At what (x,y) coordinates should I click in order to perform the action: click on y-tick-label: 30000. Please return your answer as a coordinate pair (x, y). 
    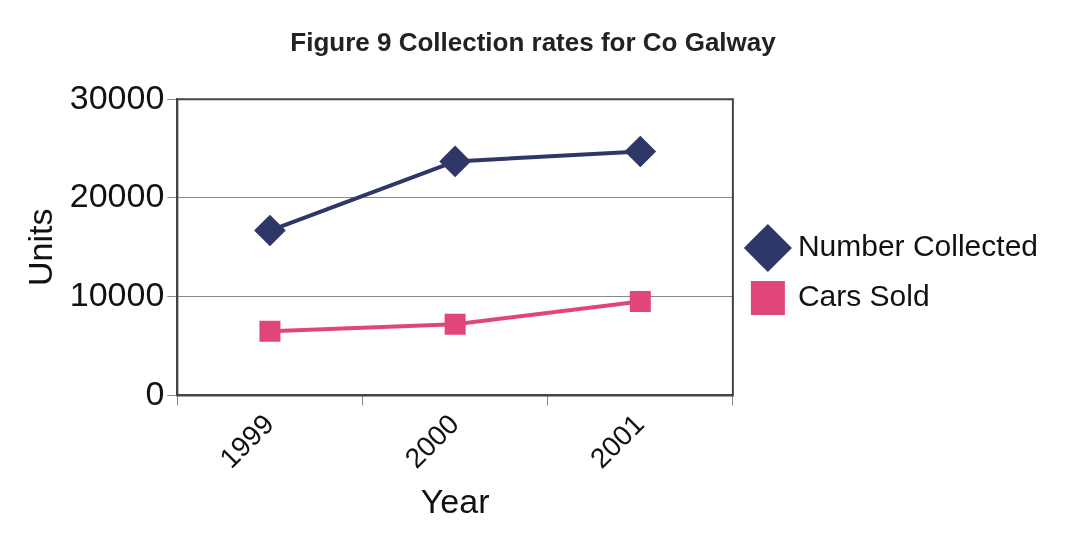
    Looking at the image, I should click on (117, 96).